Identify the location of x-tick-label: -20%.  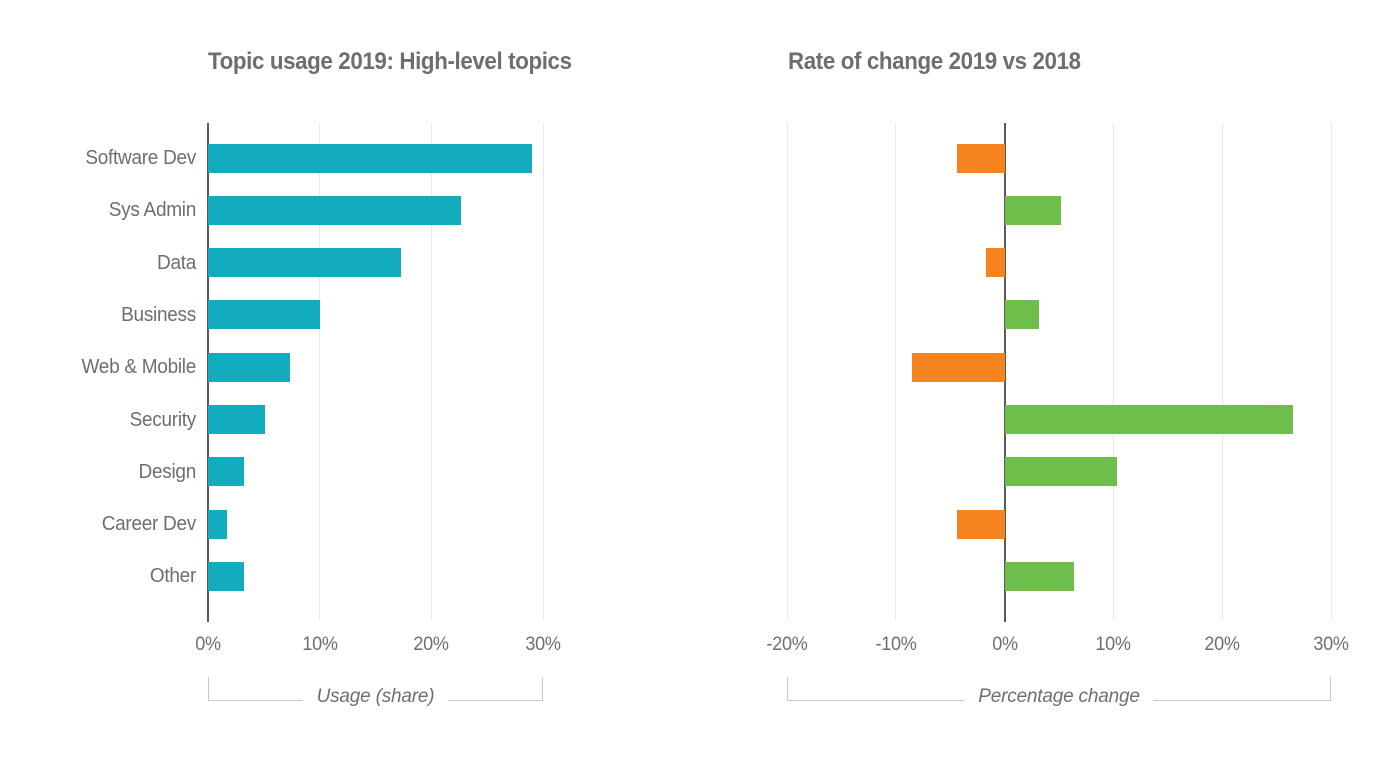
(787, 644).